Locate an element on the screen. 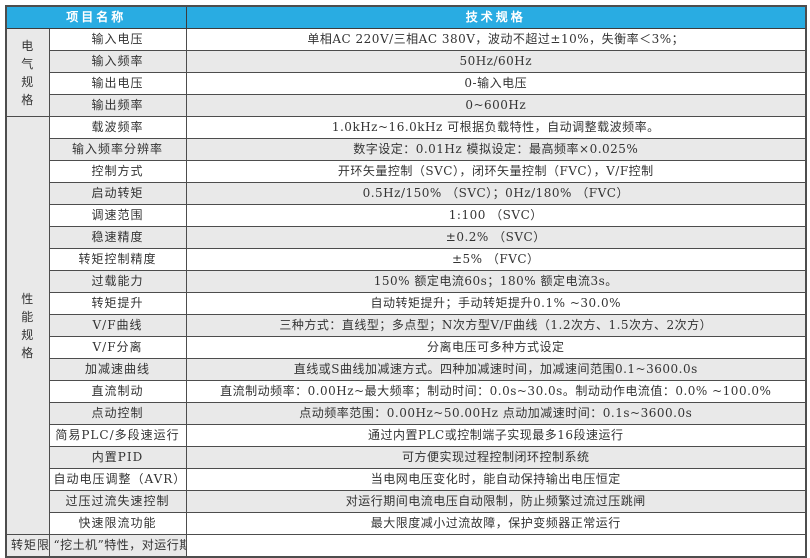 The image size is (810, 558). item-name-cell: 输出频率 is located at coordinates (117, 105).